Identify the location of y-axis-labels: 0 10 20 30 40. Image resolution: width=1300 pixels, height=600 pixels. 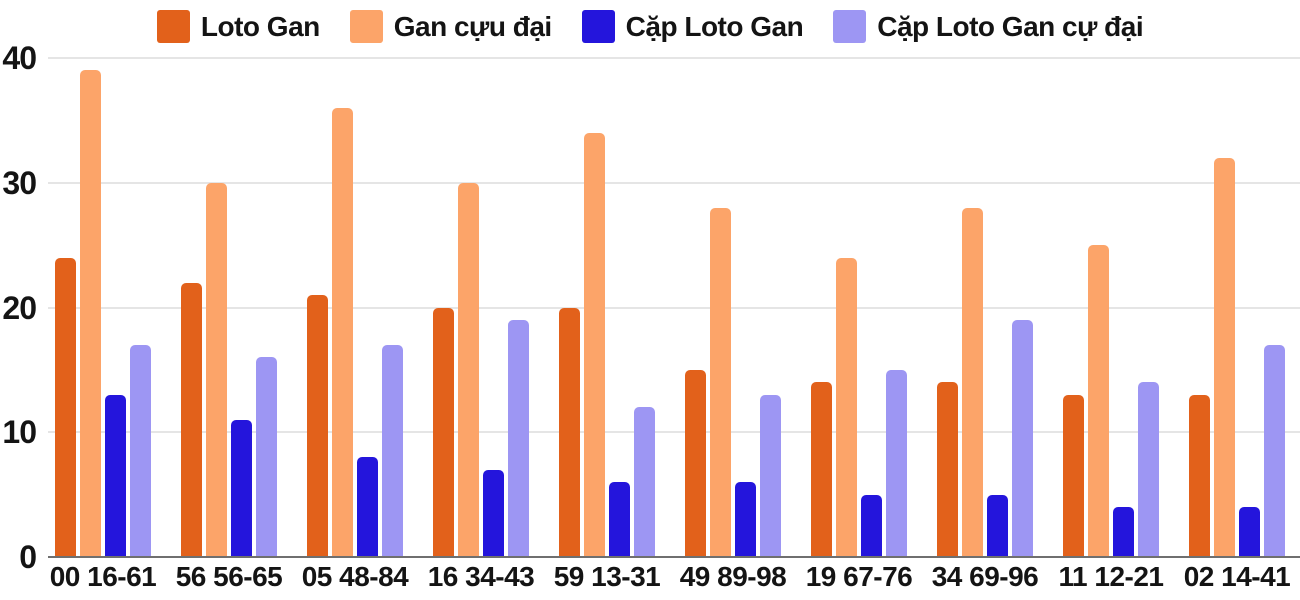
(18, 300).